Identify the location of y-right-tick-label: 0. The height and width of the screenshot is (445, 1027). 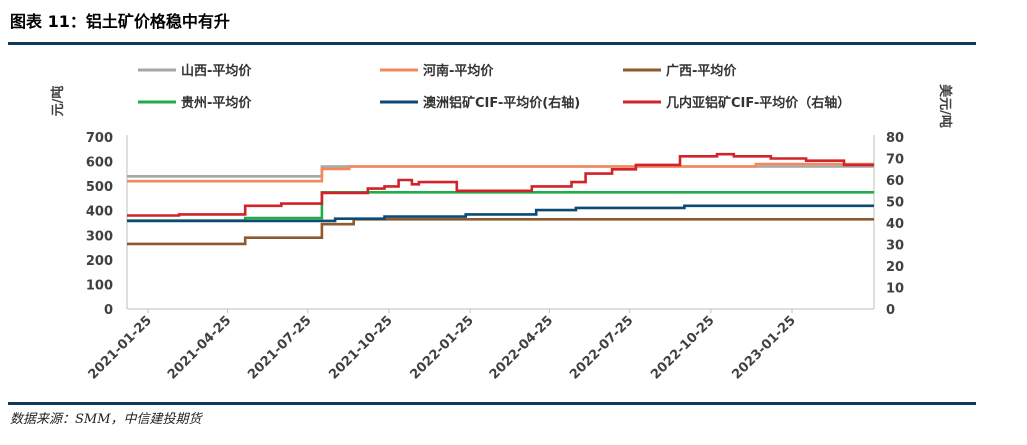
(890, 310).